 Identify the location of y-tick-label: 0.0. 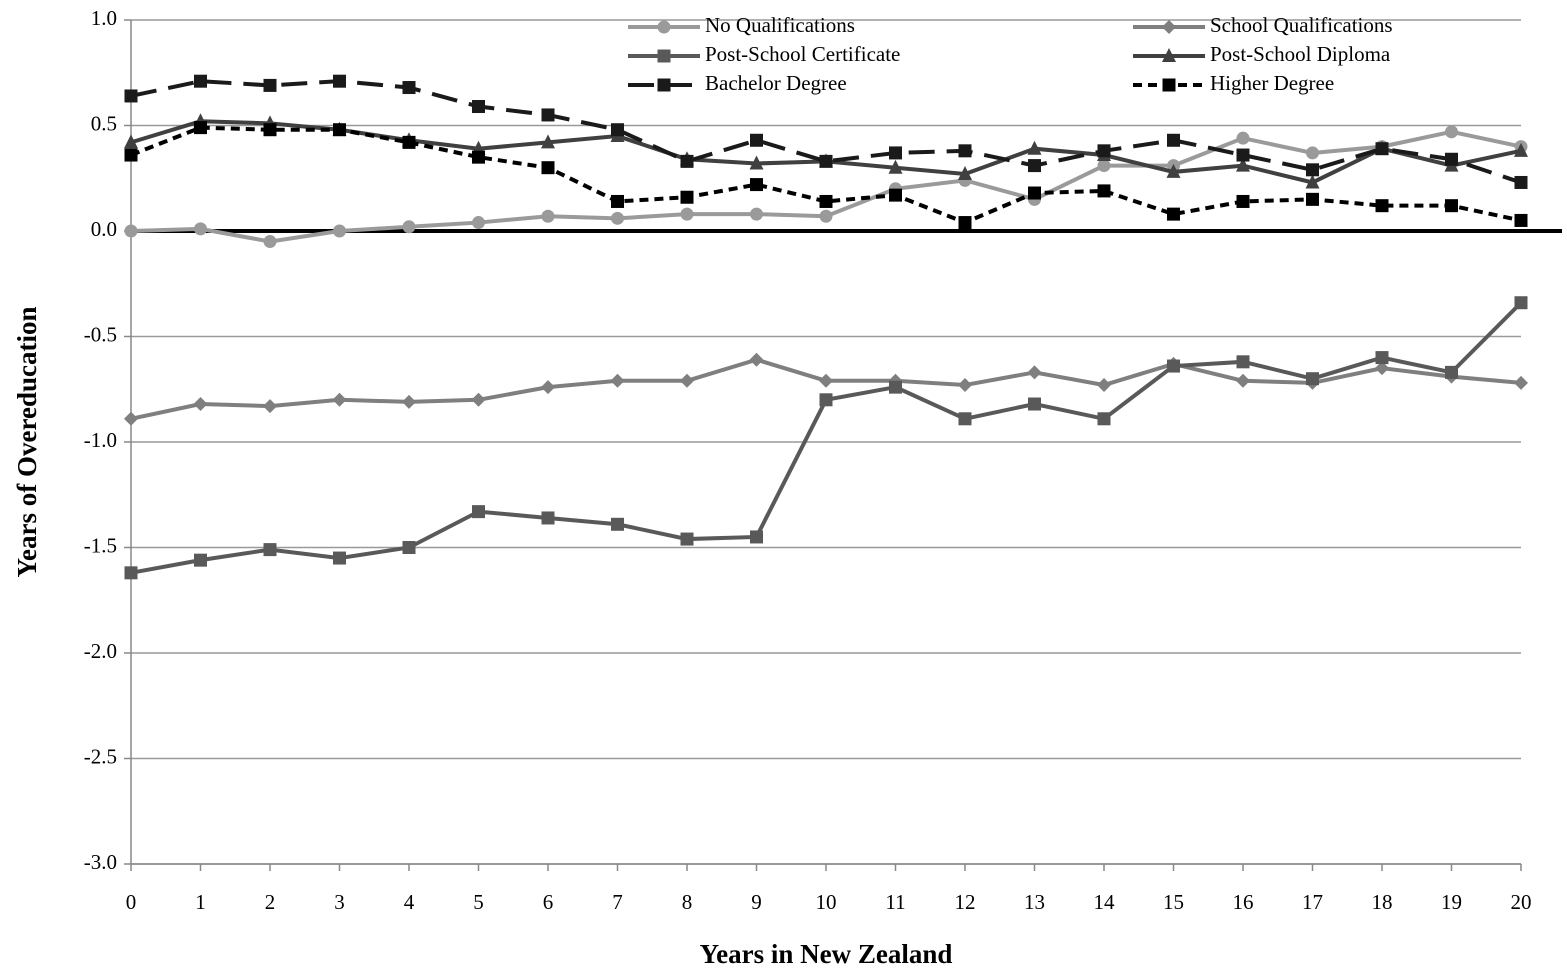
(104, 229).